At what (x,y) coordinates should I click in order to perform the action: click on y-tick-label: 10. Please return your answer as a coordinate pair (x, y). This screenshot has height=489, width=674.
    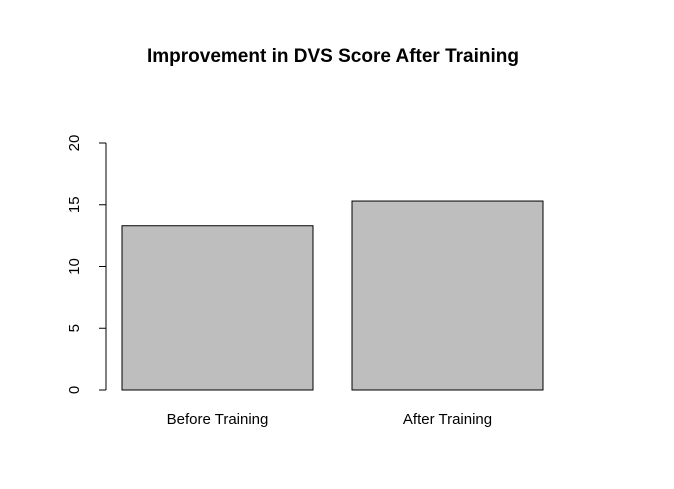
    Looking at the image, I should click on (74, 266).